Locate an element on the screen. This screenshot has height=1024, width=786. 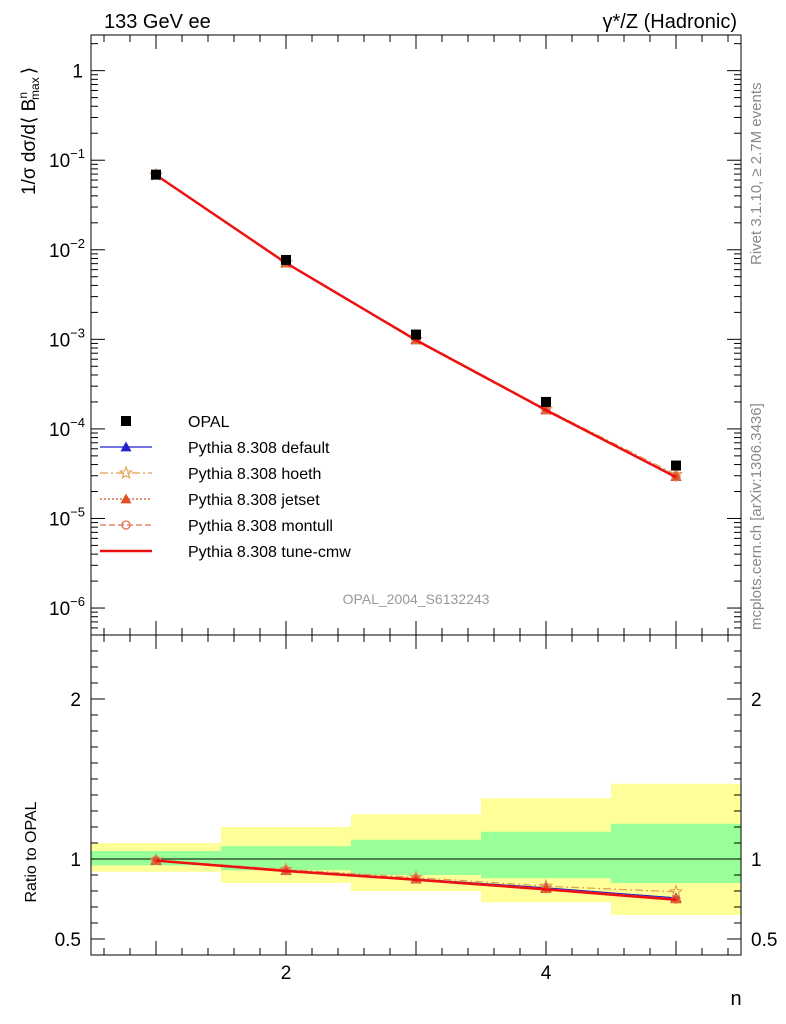
legend-opal-marker is located at coordinates (126, 421).